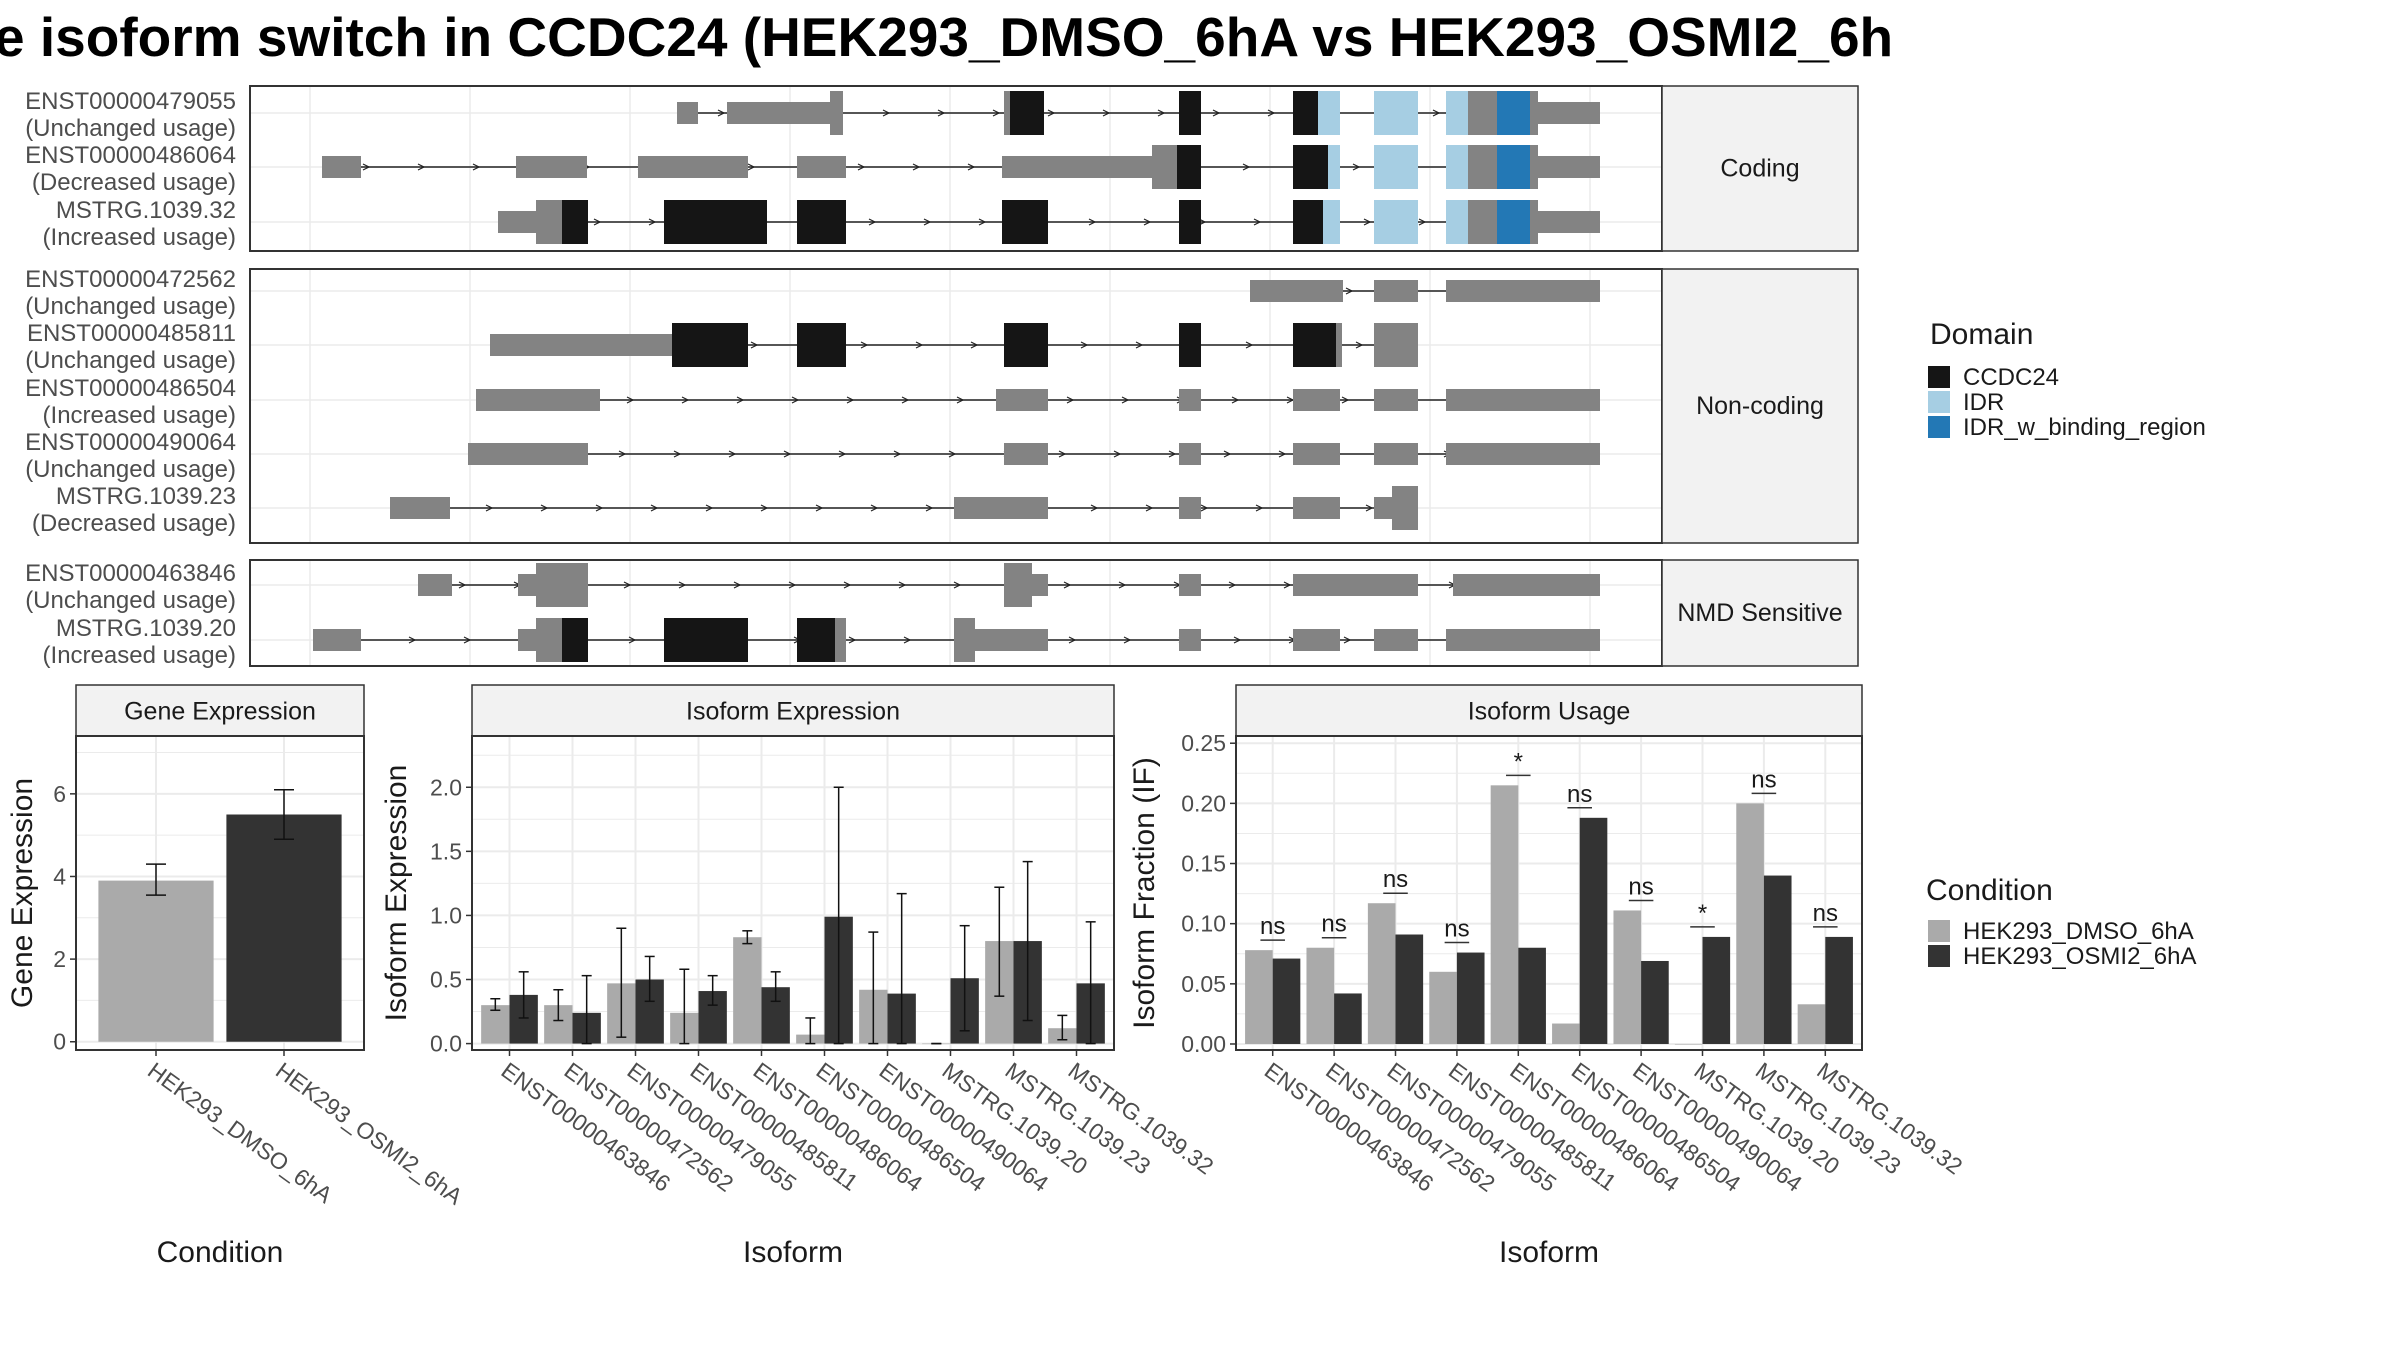 The height and width of the screenshot is (1350, 2400). Describe the element at coordinates (139, 415) in the screenshot. I see `transcript-usage-label: (Increased usage)` at that location.